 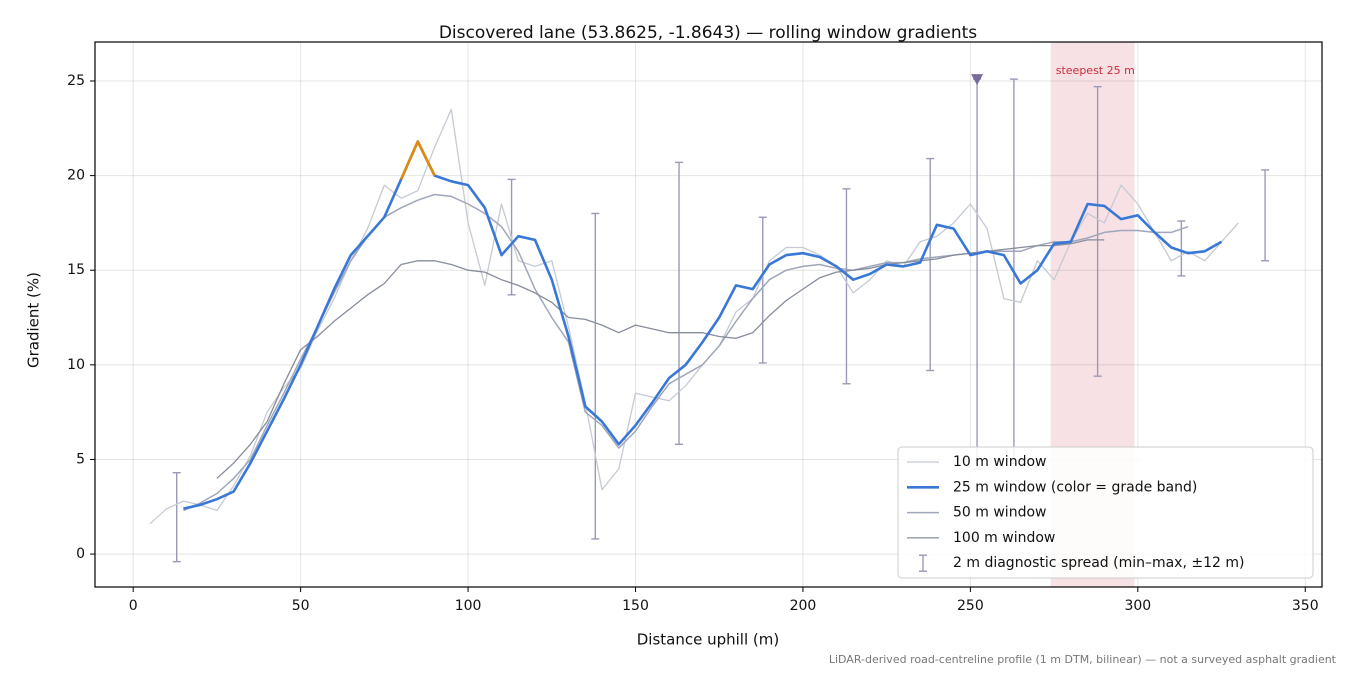 I want to click on y-tick-label: 25, so click(x=76, y=81).